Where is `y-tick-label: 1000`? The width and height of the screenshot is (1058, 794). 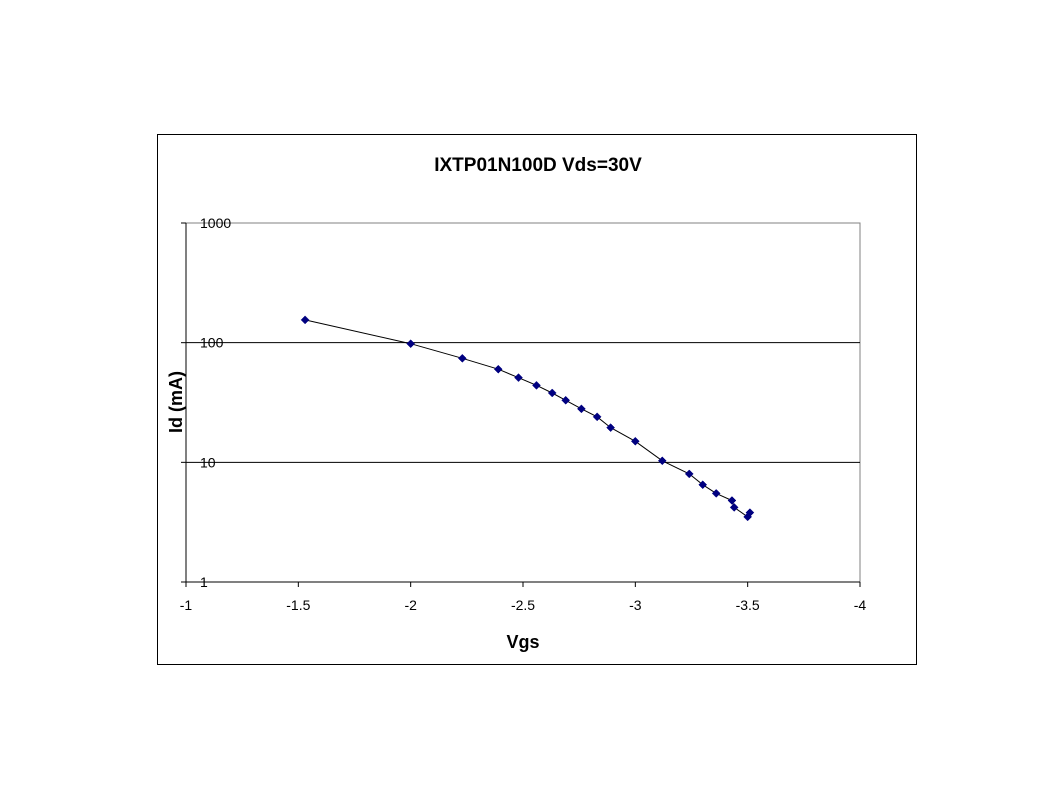 y-tick-label: 1000 is located at coordinates (215, 223).